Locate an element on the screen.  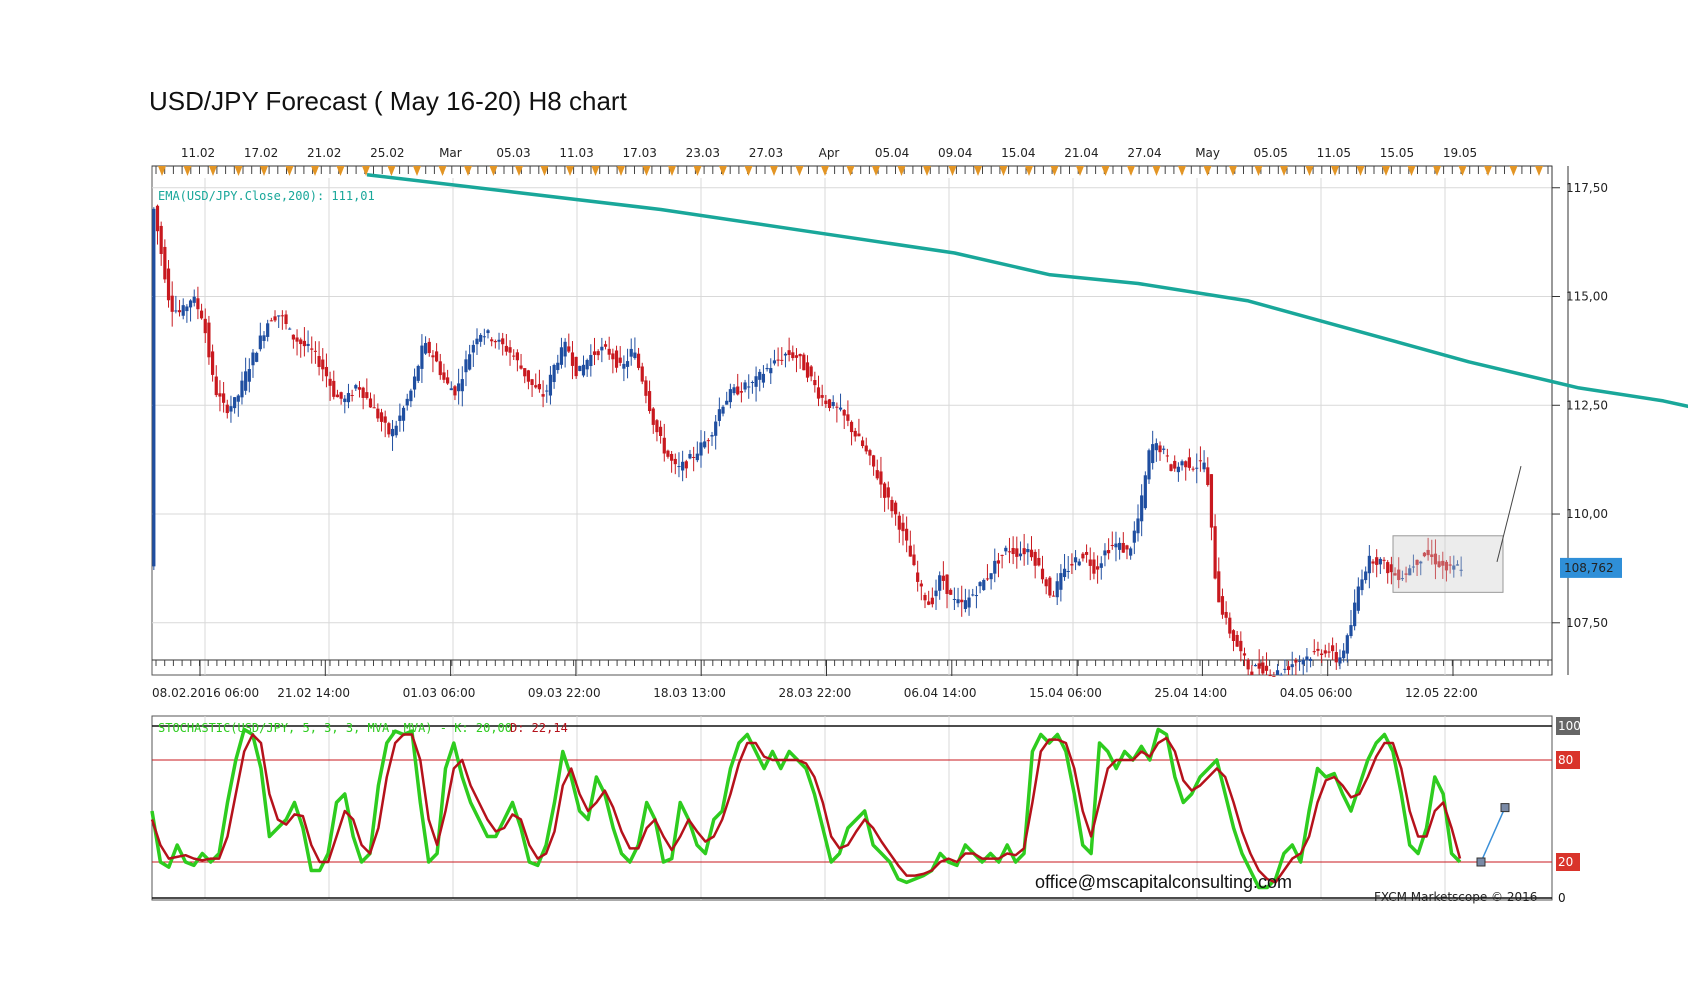
chart-title: USD/JPY Forecast ( May 16-20) H8 chart is located at coordinates (388, 101).